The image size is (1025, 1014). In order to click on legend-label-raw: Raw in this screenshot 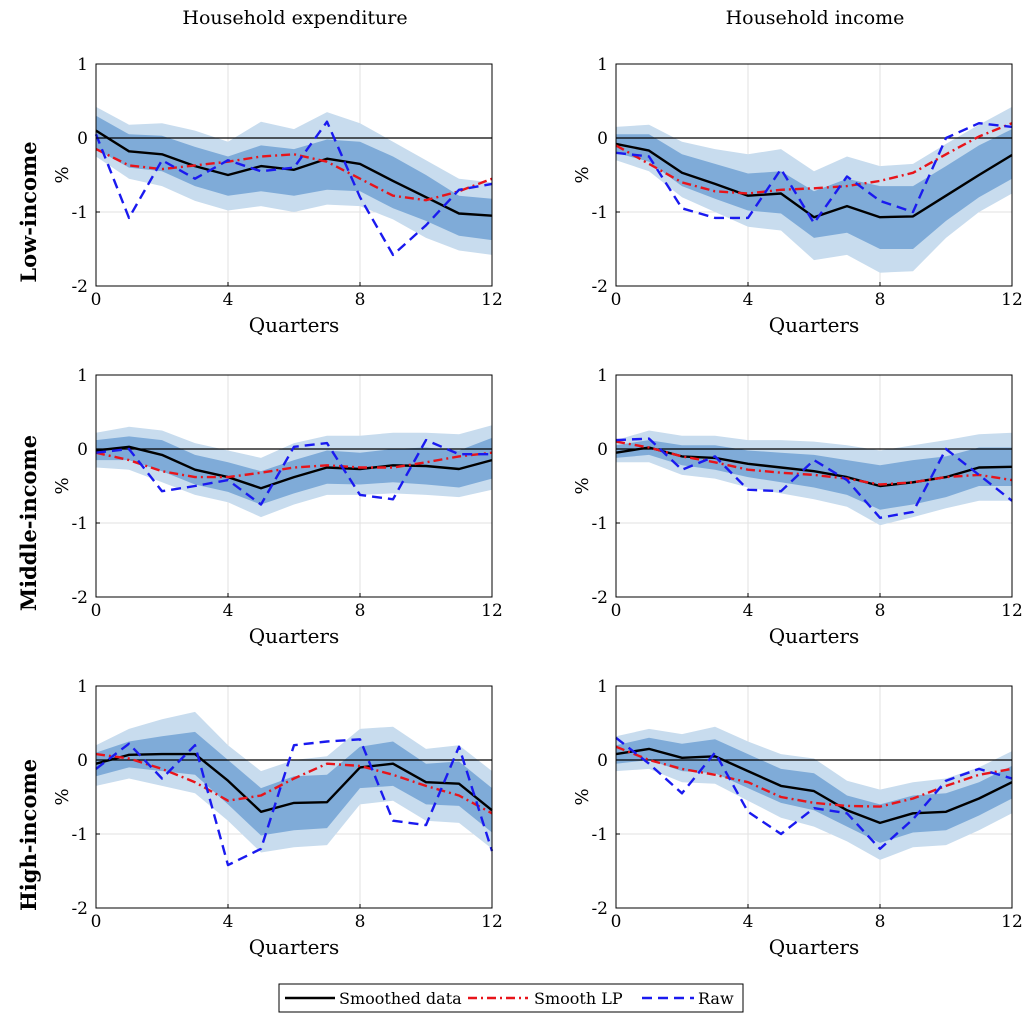, I will do `click(716, 998)`.